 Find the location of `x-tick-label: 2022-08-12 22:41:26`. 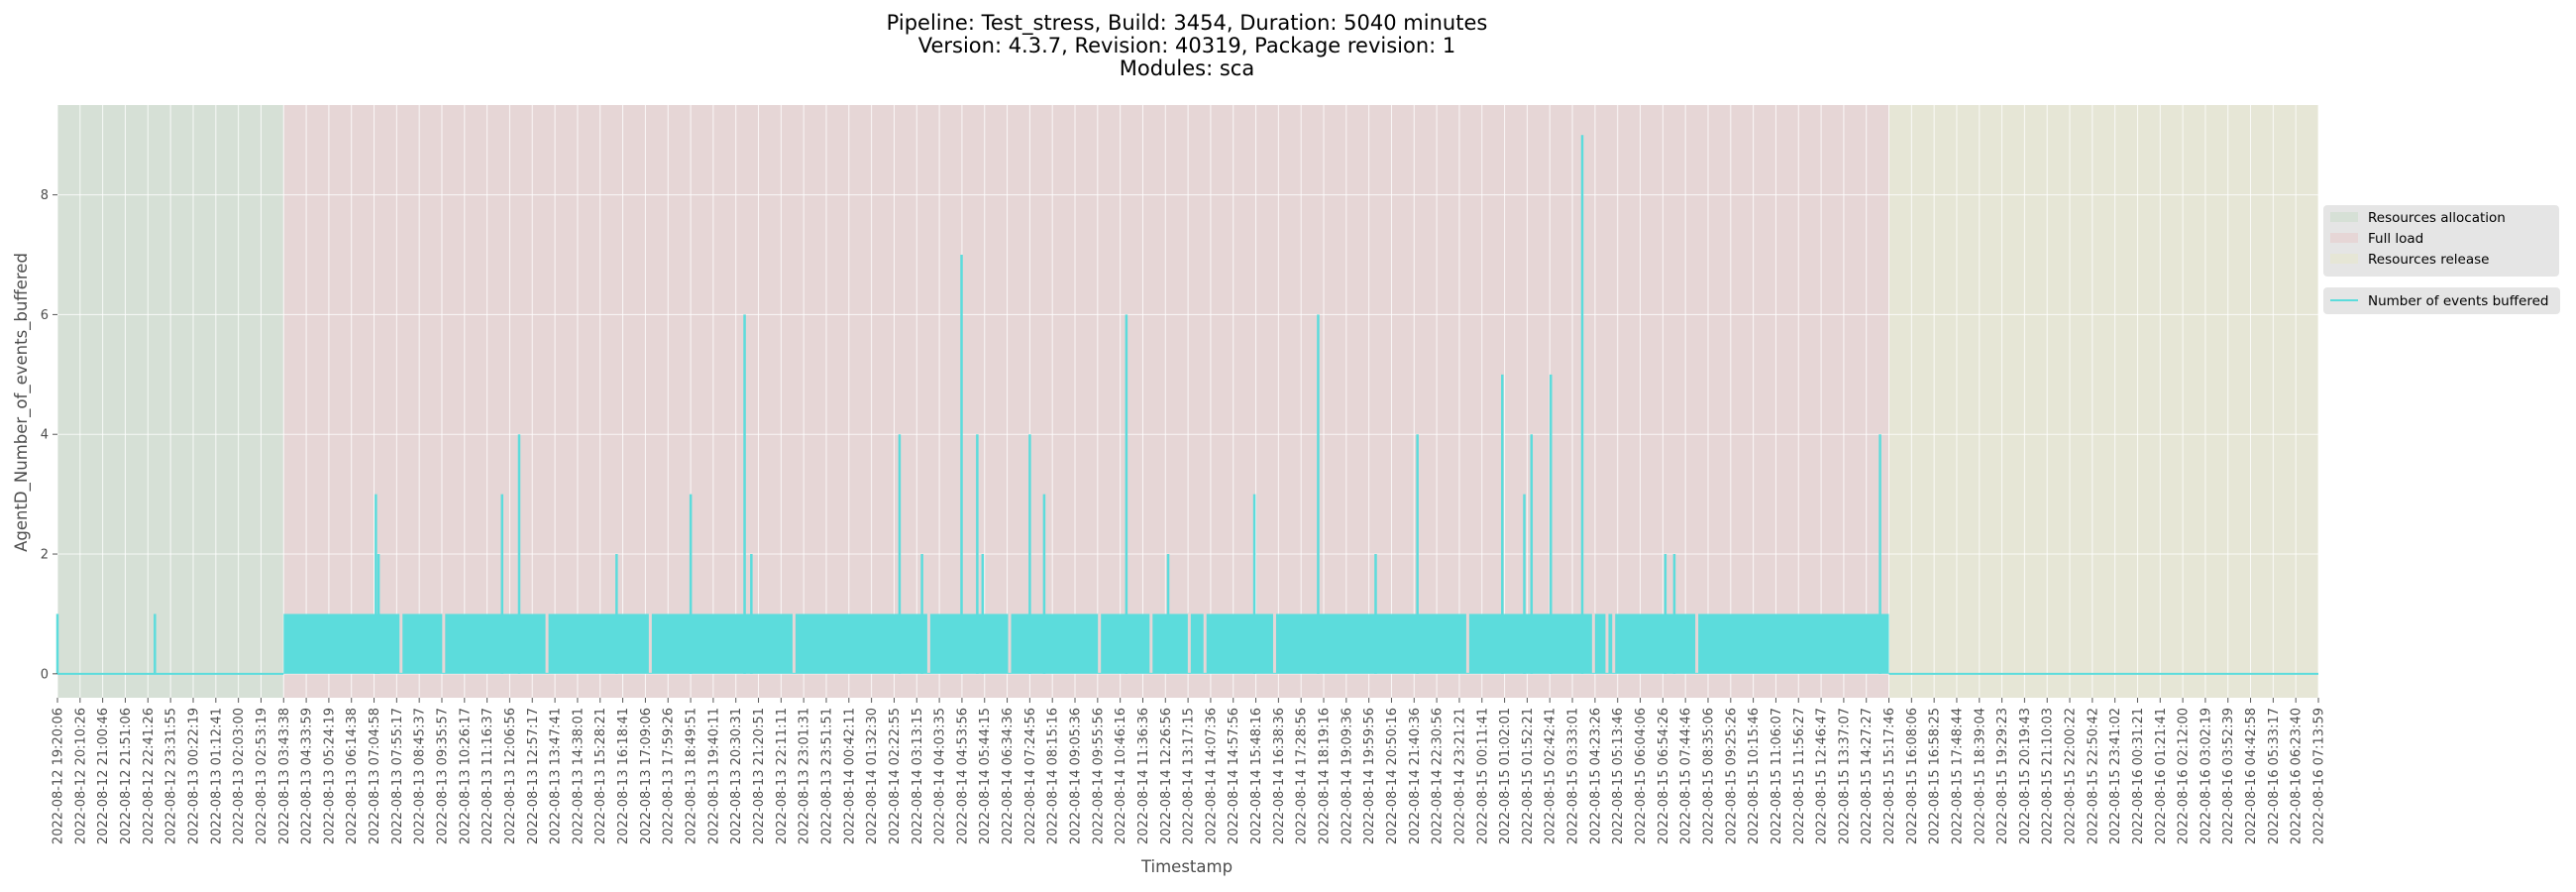

x-tick-label: 2022-08-12 22:41:26 is located at coordinates (150, 776).